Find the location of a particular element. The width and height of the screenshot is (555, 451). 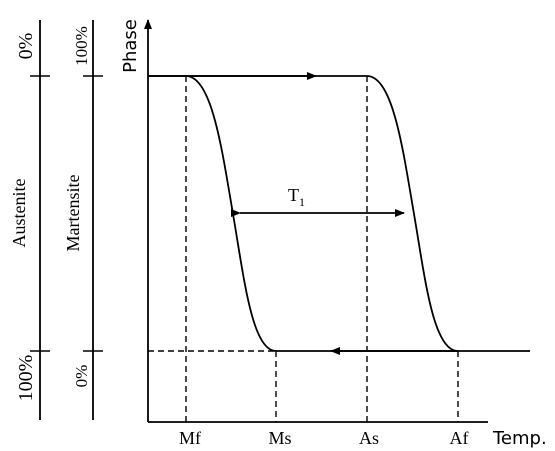

x-axis-label: Temp. is located at coordinates (519, 438).